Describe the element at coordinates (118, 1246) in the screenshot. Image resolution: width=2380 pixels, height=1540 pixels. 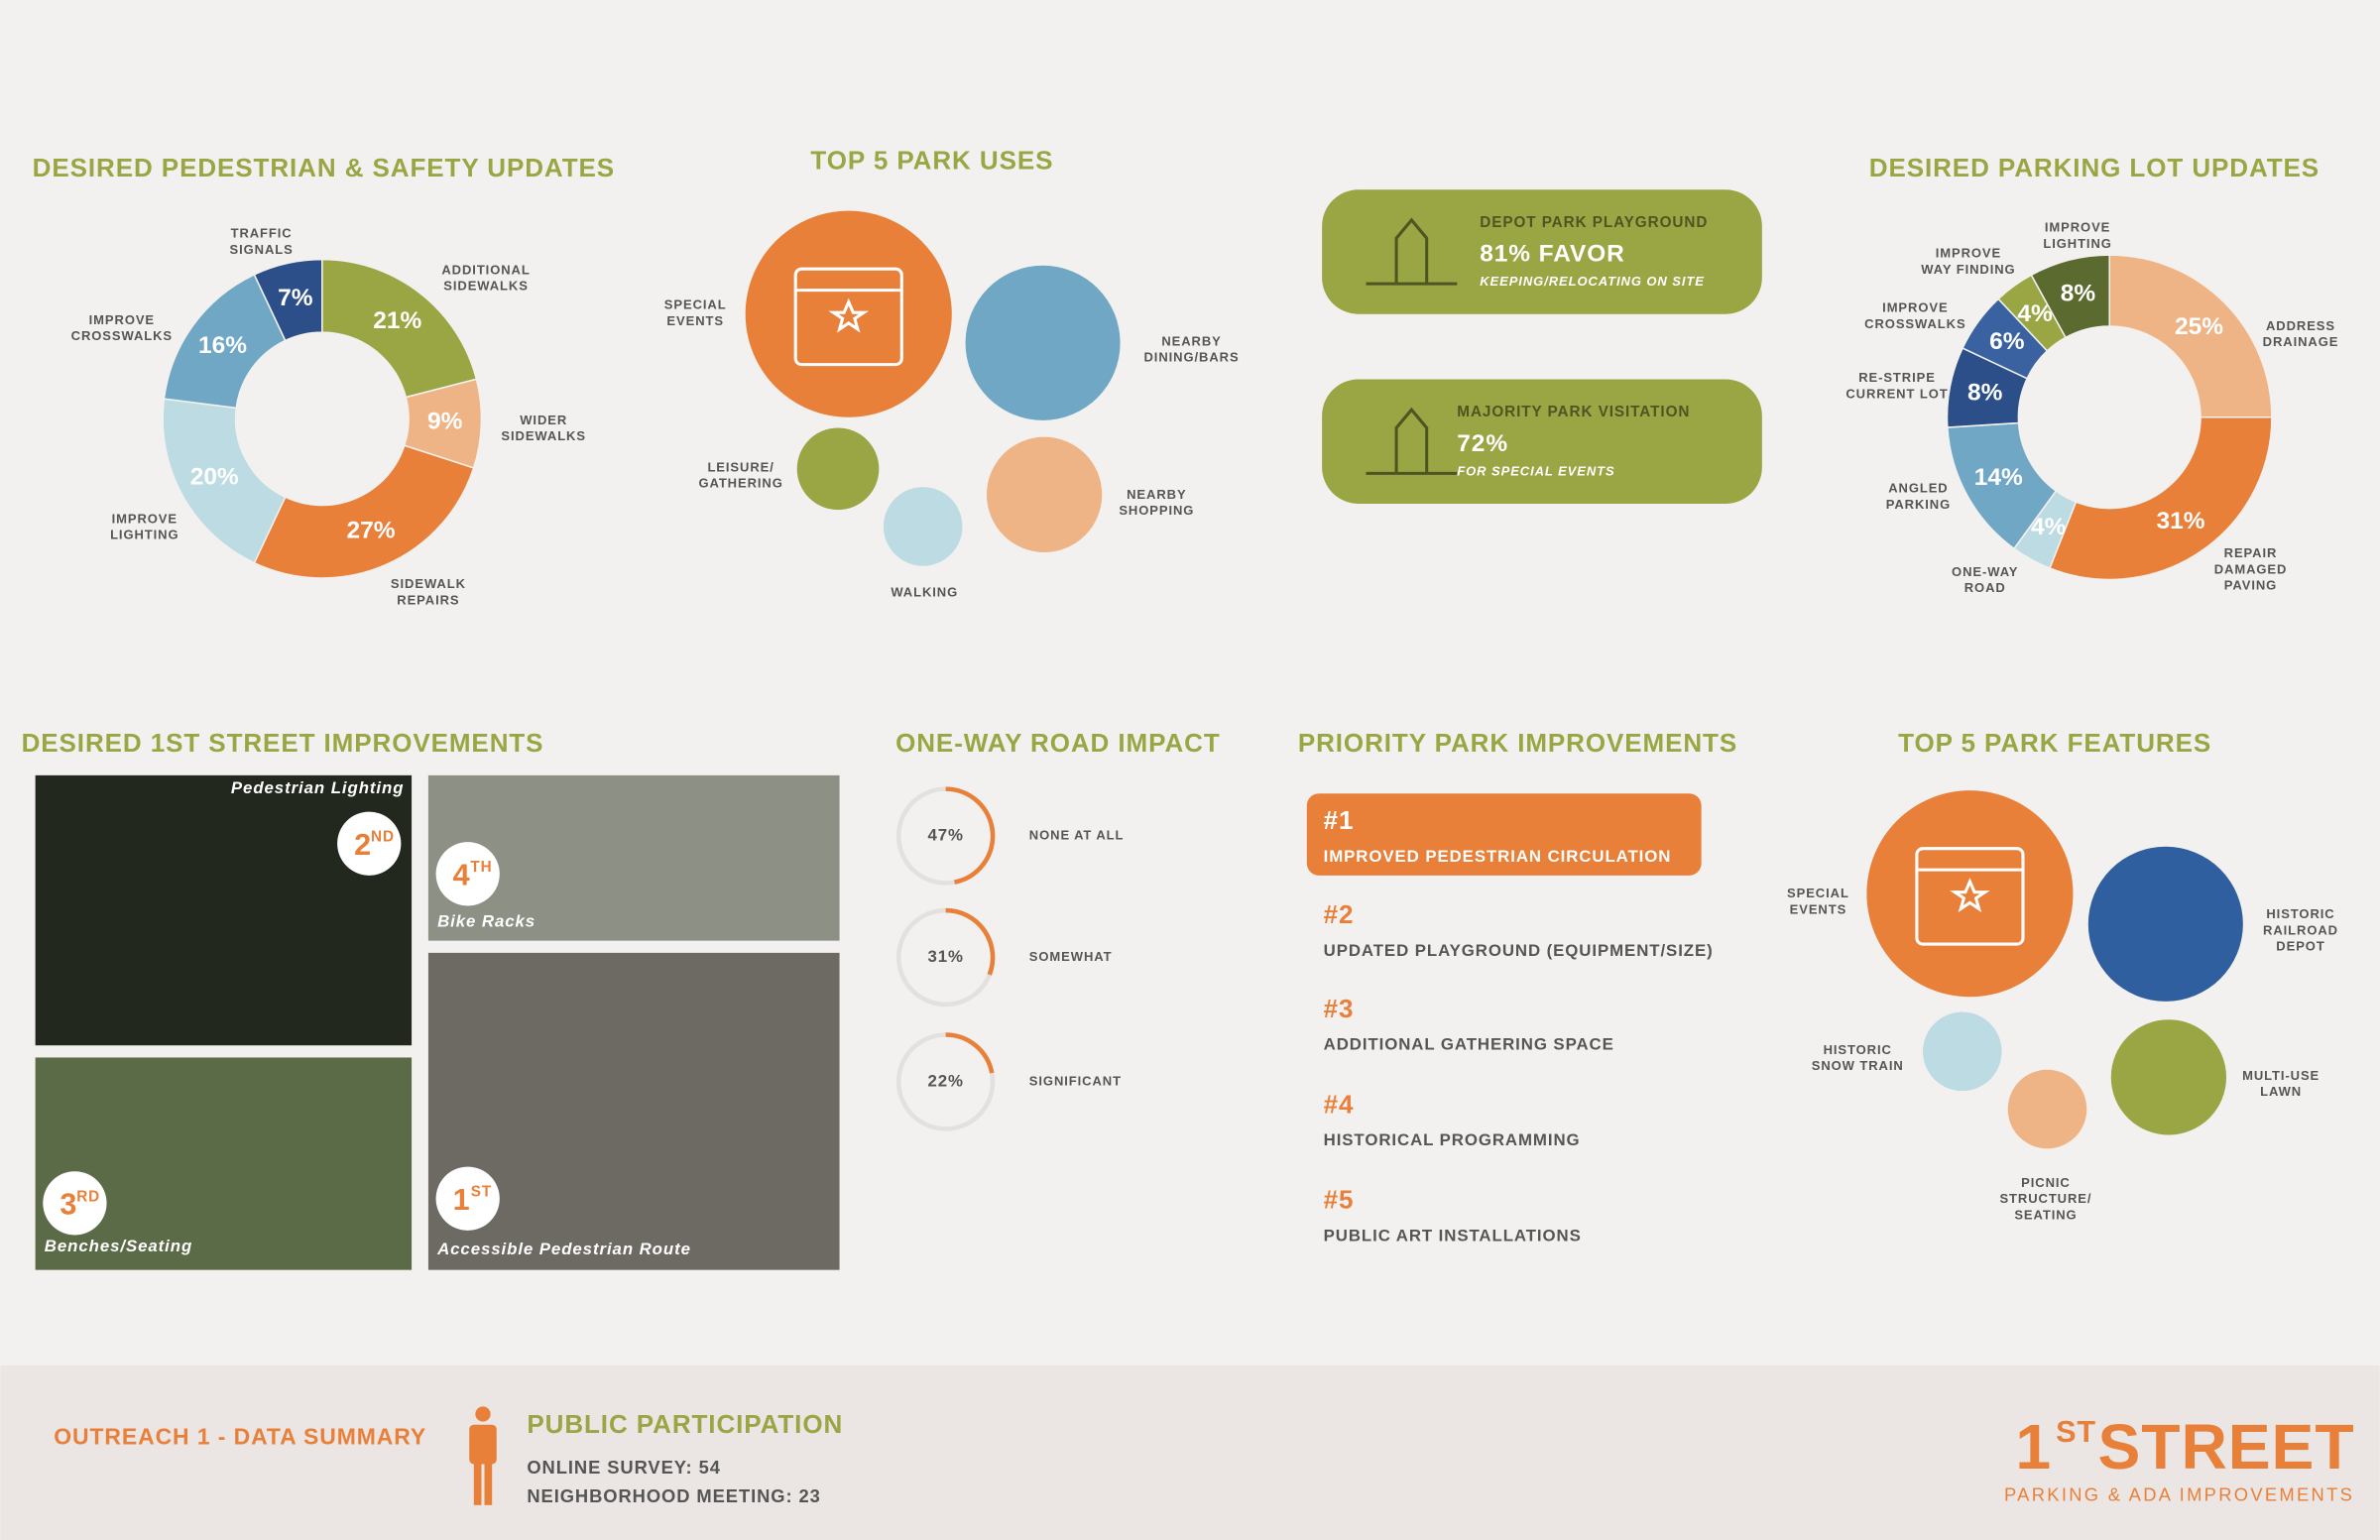
I see `photo-caption: Benches/Seating` at that location.